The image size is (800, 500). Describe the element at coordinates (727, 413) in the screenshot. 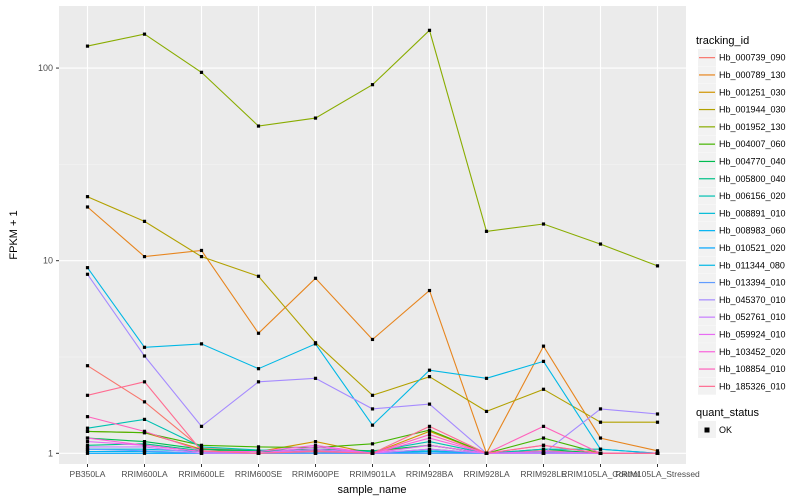

I see `legend-shape-title: quant_status` at that location.